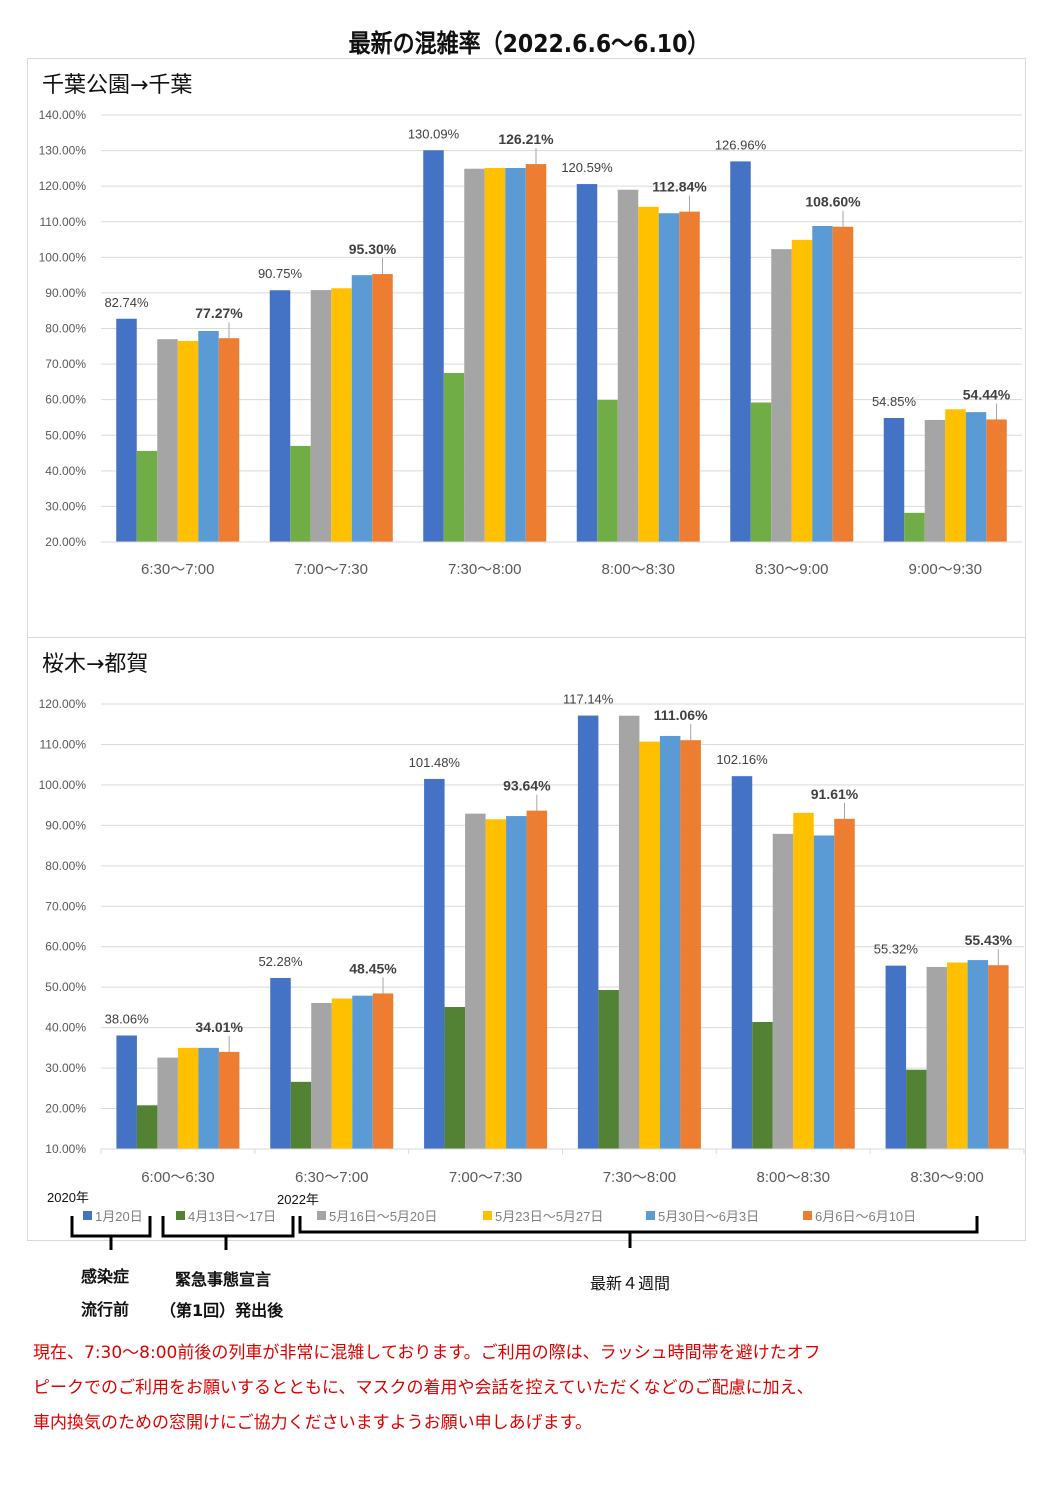 The image size is (1058, 1496). What do you see at coordinates (63, 785) in the screenshot?
I see `y-tick-label: 100.00%` at bounding box center [63, 785].